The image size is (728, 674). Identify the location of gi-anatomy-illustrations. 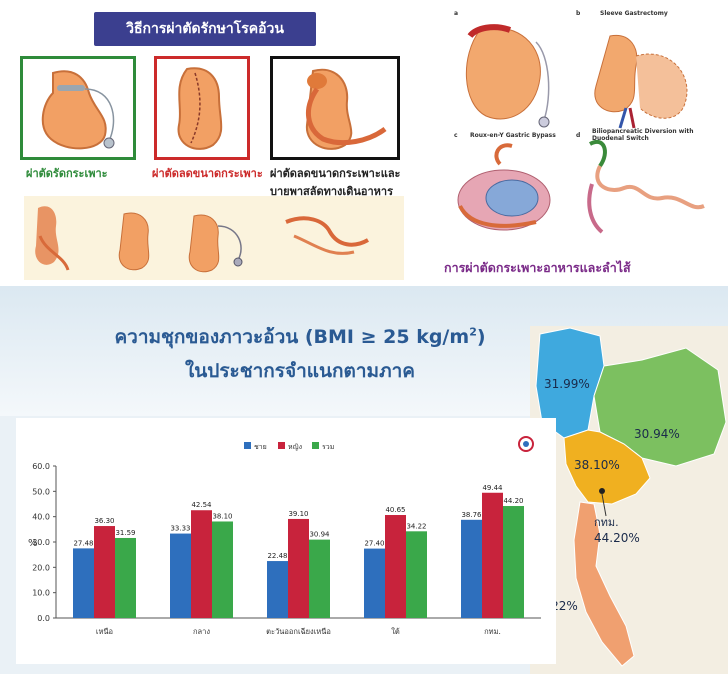
(581, 129).